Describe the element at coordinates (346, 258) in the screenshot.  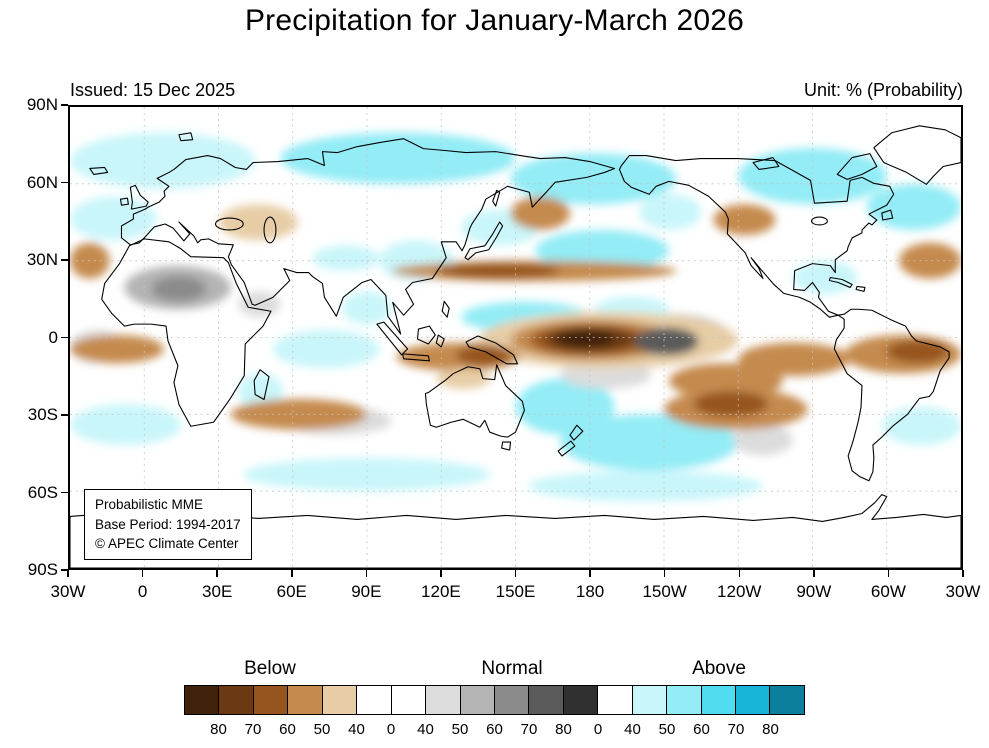
I see `region-tibet-north-india` at that location.